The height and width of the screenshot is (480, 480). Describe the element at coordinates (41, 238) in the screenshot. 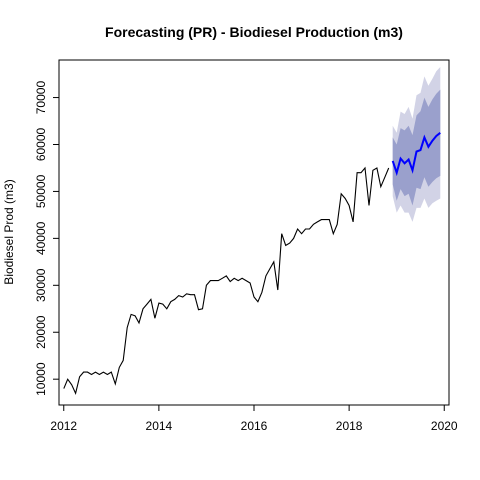

I see `y-tick-label: 40000` at that location.